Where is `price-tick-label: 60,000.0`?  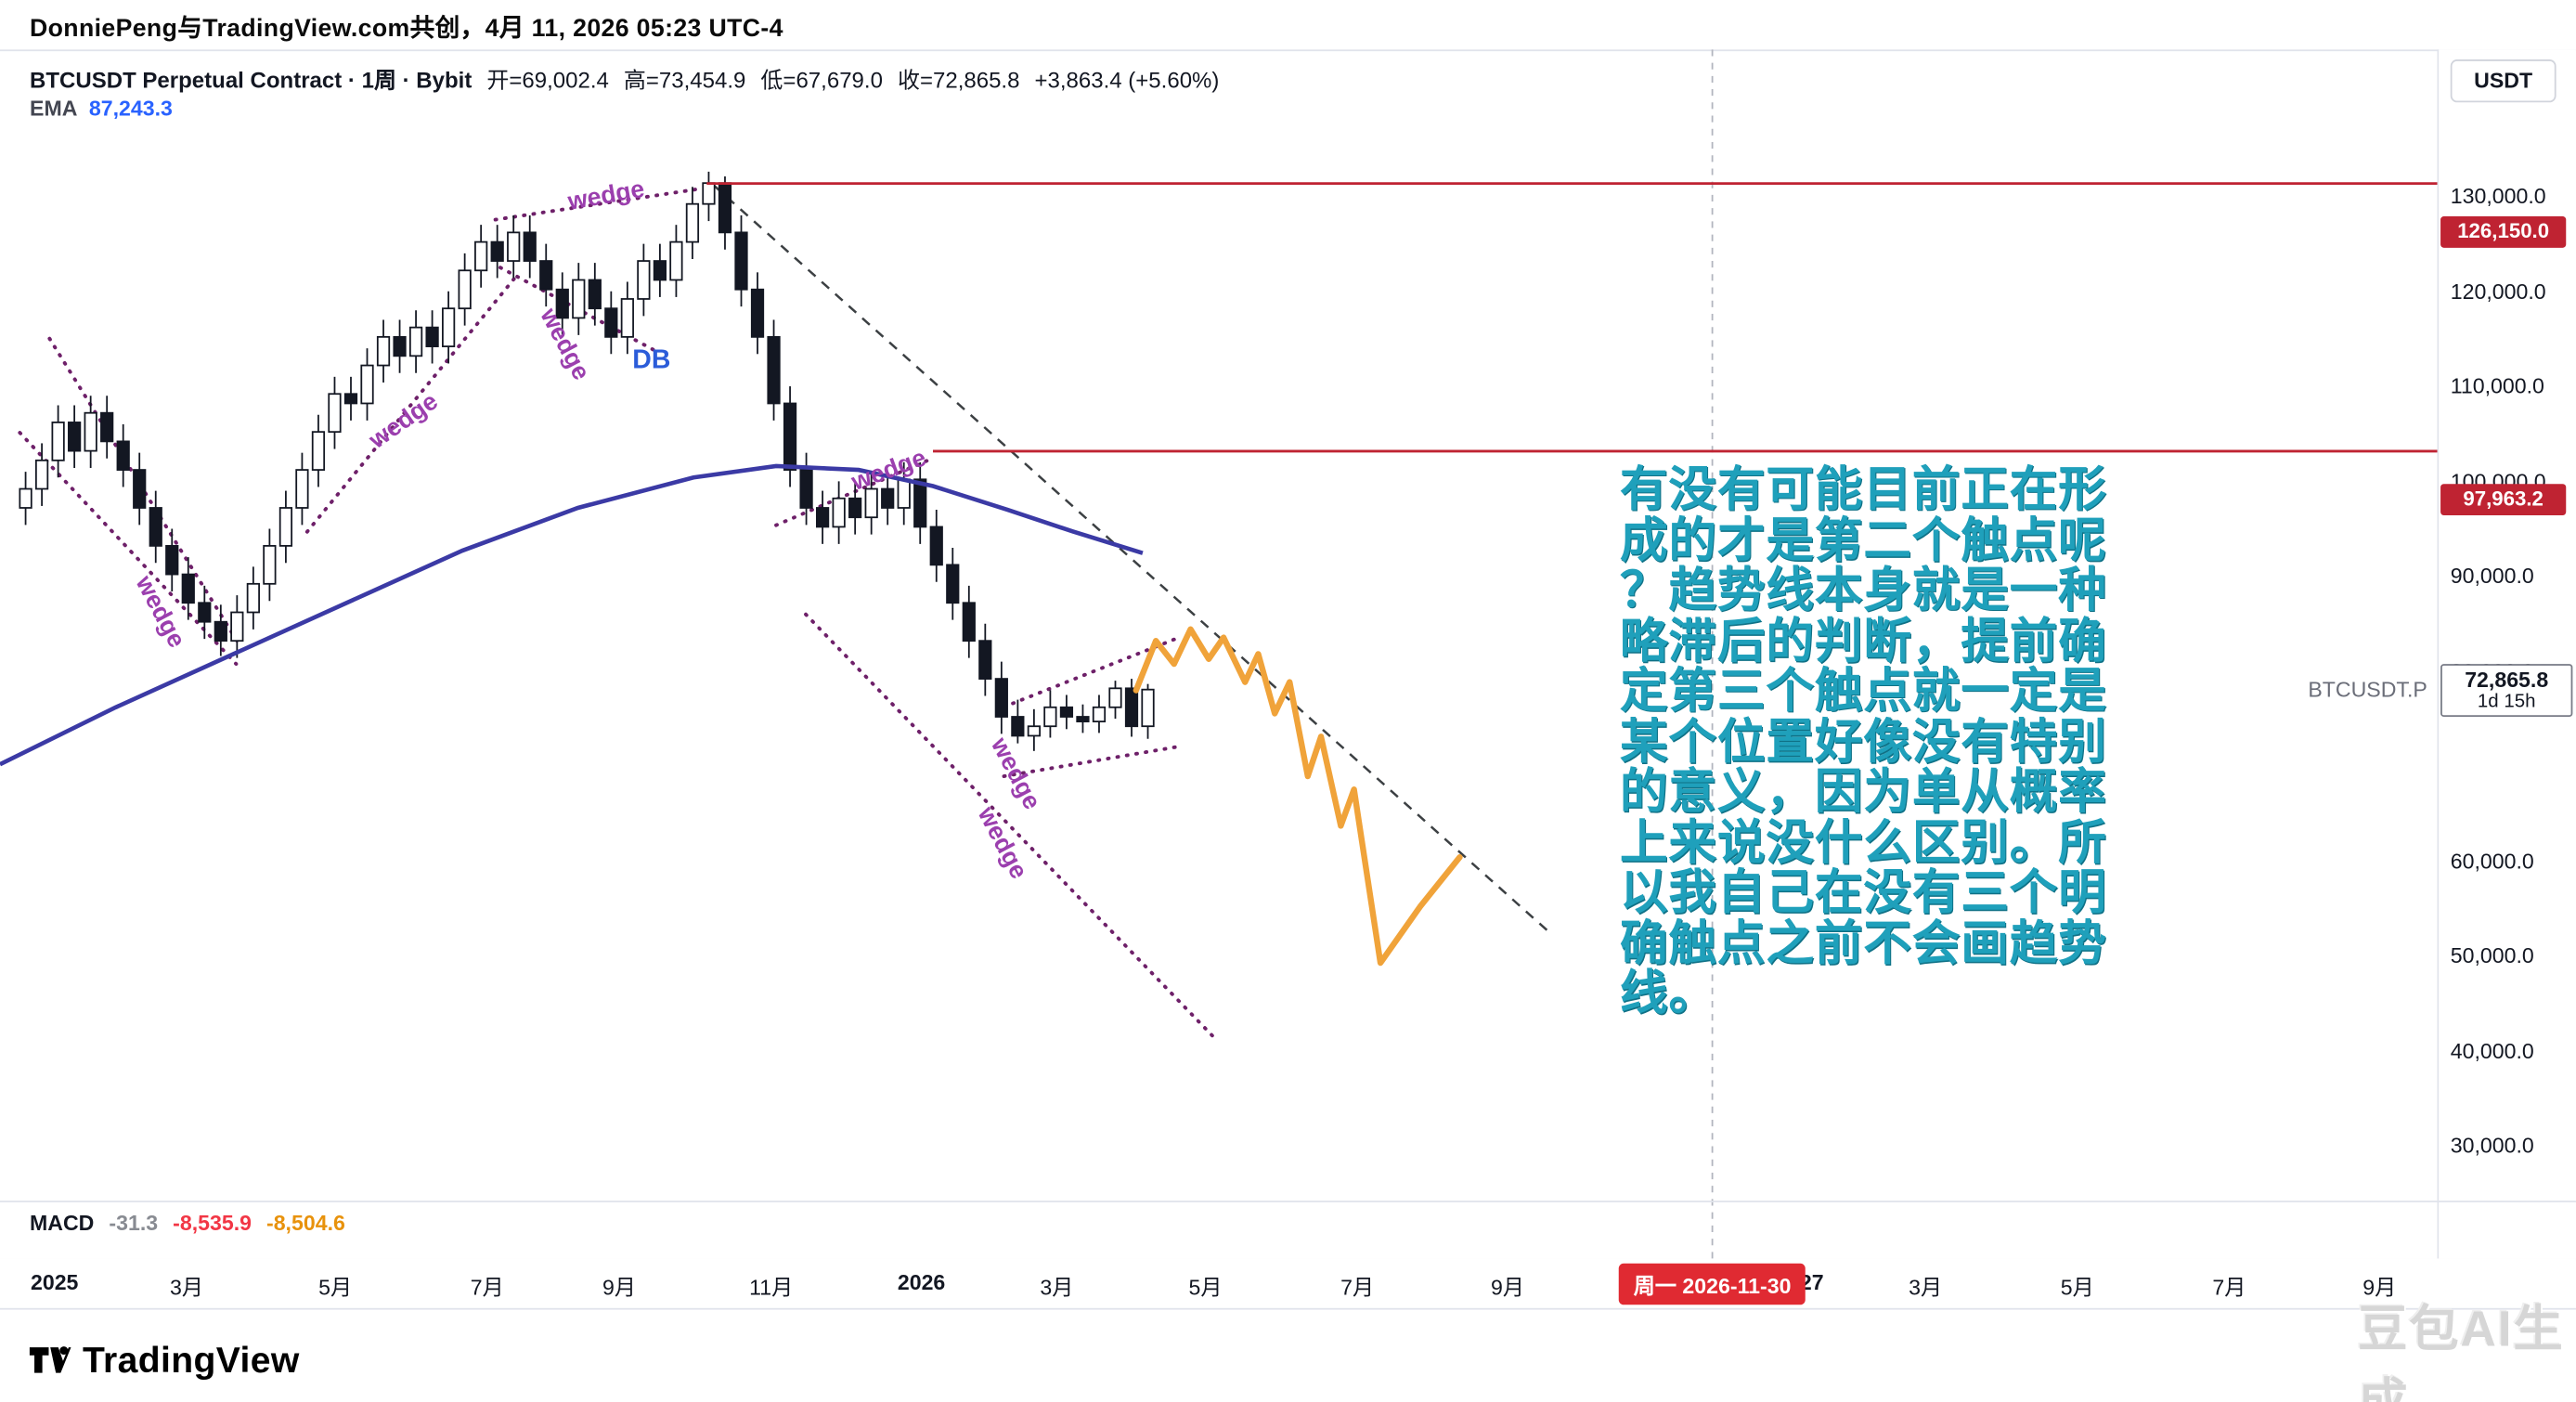 price-tick-label: 60,000.0 is located at coordinates (2492, 861).